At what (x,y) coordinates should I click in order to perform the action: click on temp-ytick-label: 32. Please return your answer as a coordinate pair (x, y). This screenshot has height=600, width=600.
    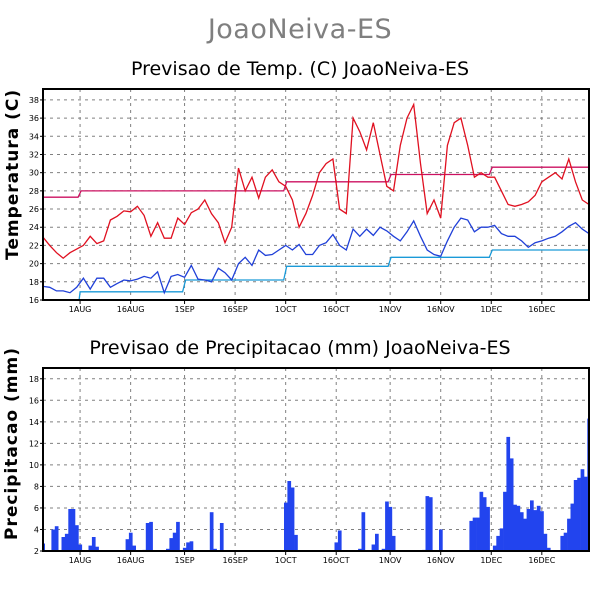
    Looking at the image, I should click on (34, 154).